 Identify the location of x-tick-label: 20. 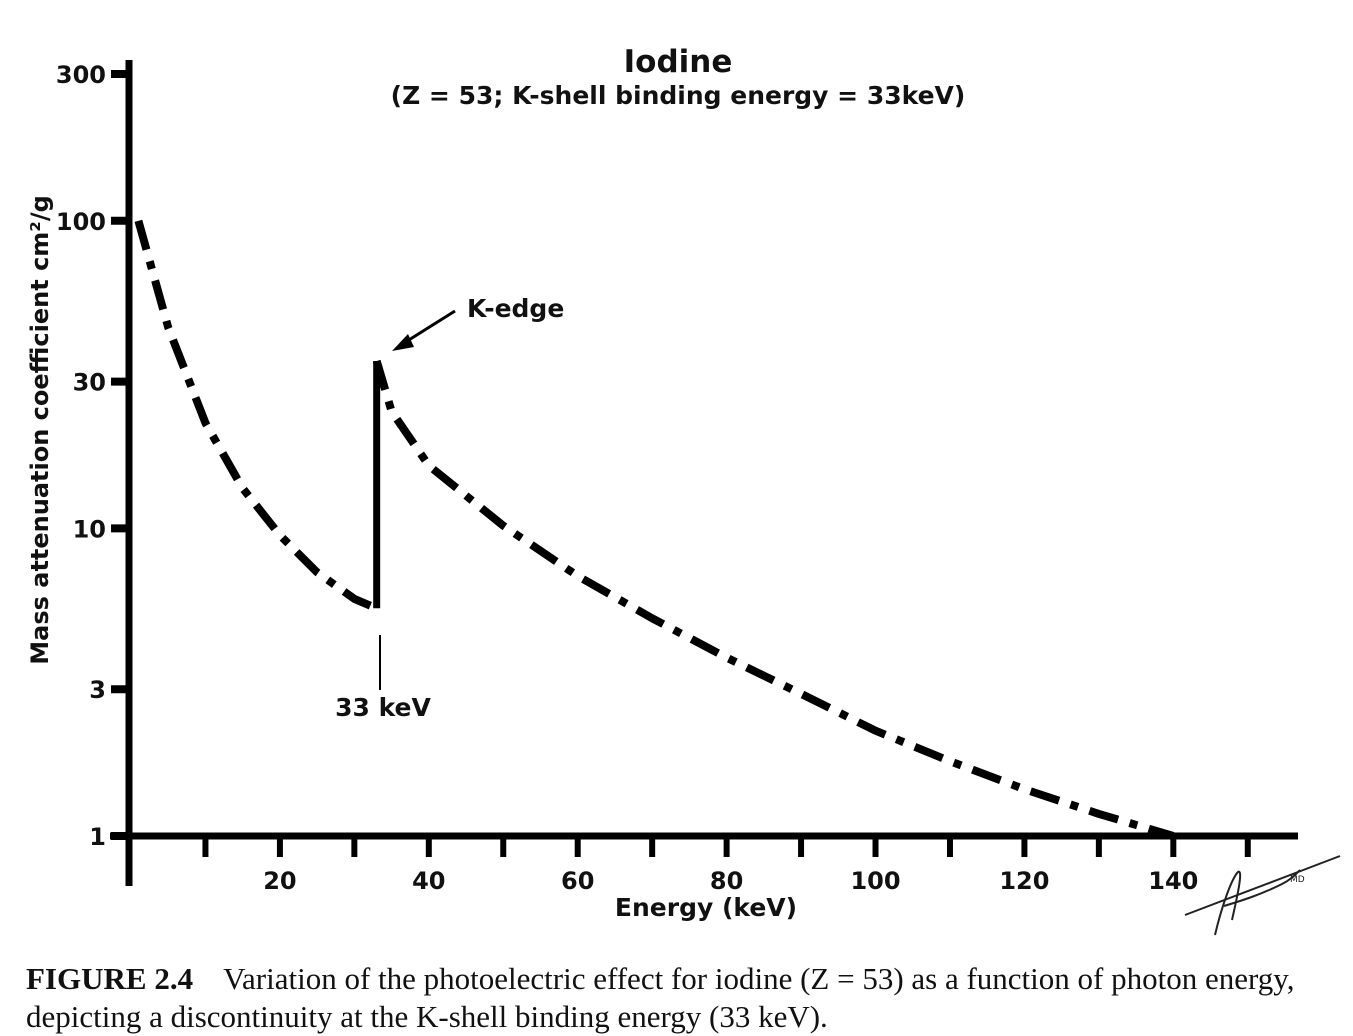
(279, 881).